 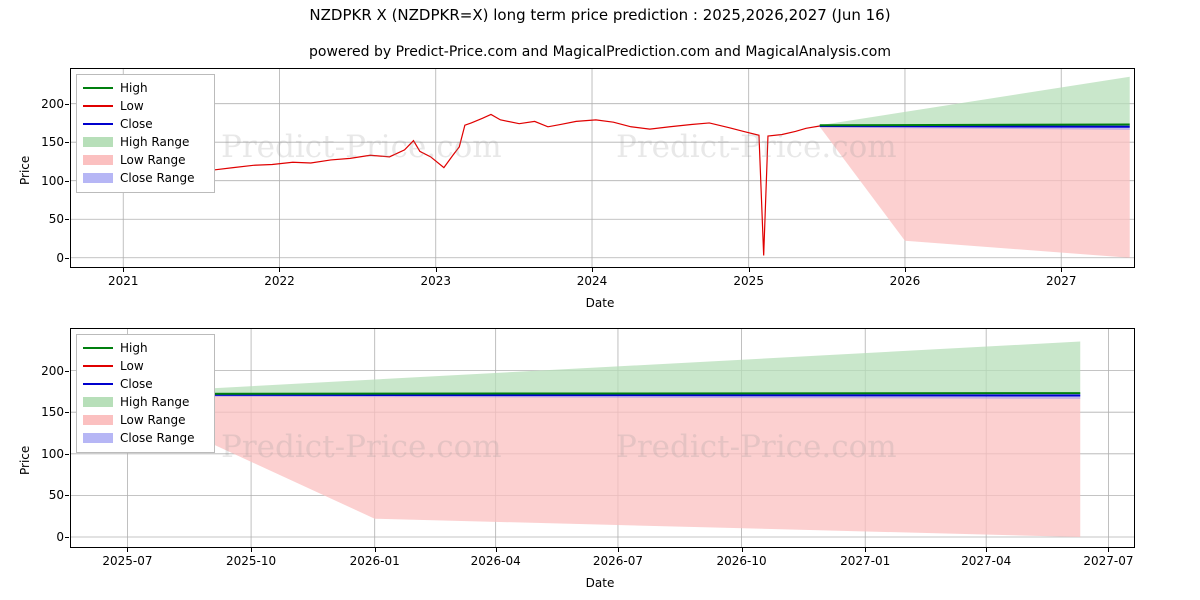 What do you see at coordinates (1061, 281) in the screenshot?
I see `x-tick-label: 2027` at bounding box center [1061, 281].